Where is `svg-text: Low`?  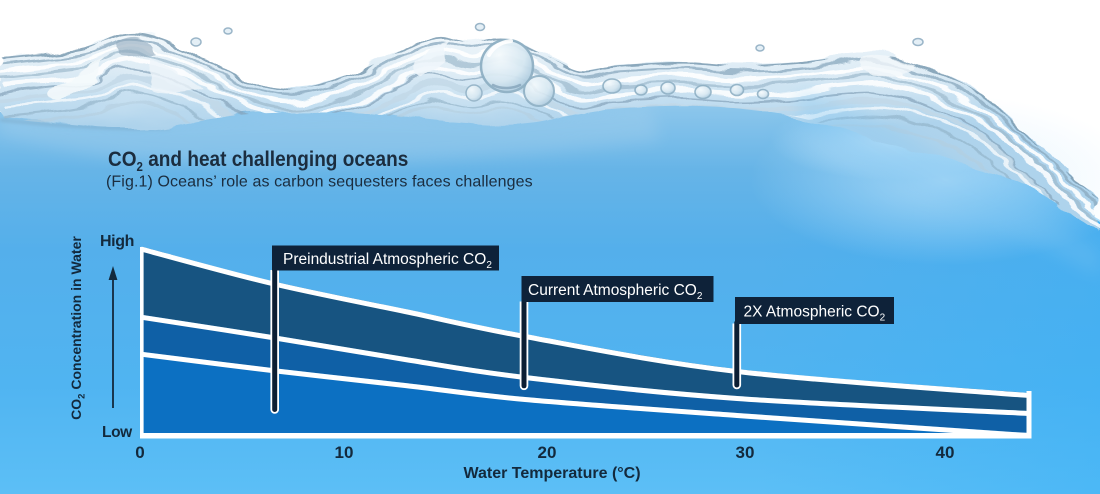
svg-text: Low is located at coordinates (117, 432).